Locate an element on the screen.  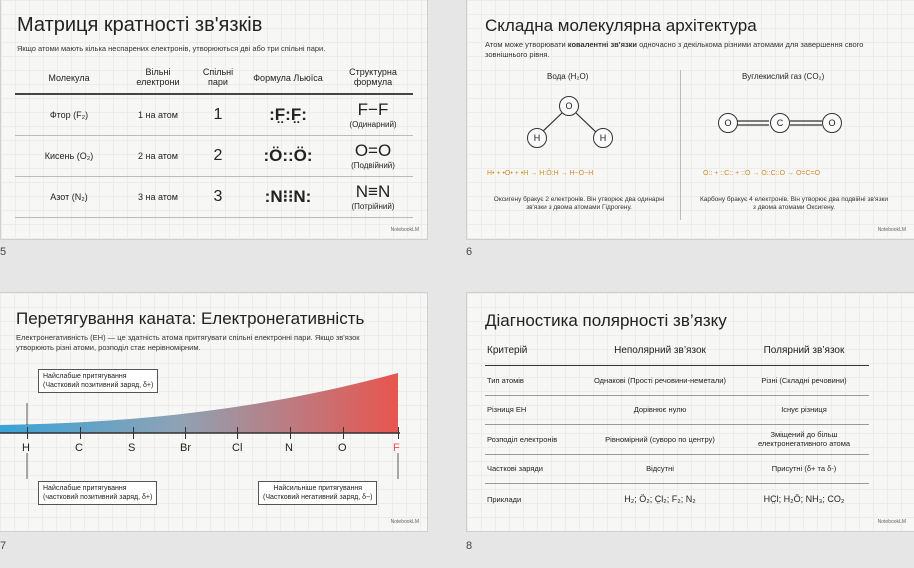
water-bonds is located at coordinates (680, 123).